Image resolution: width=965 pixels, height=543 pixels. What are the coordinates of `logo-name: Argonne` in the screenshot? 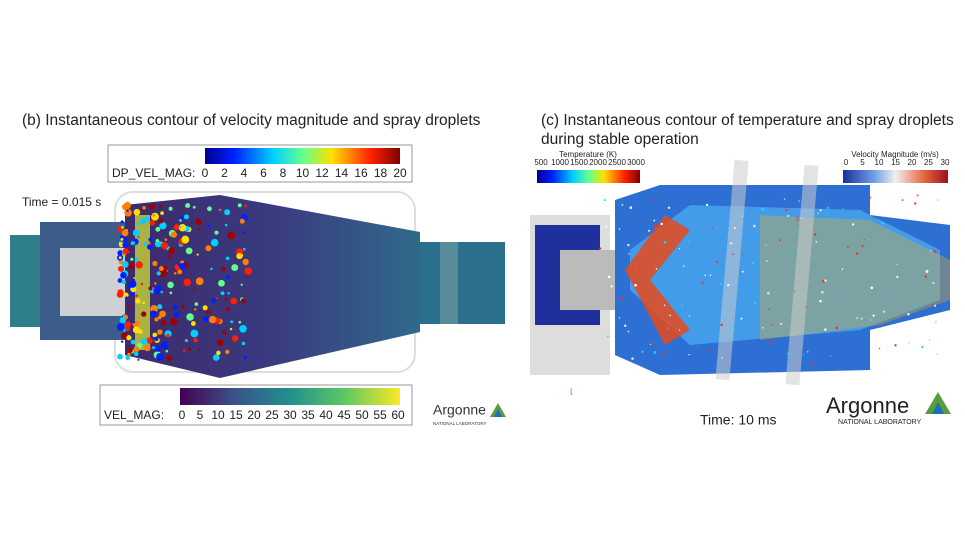 It's located at (867, 405).